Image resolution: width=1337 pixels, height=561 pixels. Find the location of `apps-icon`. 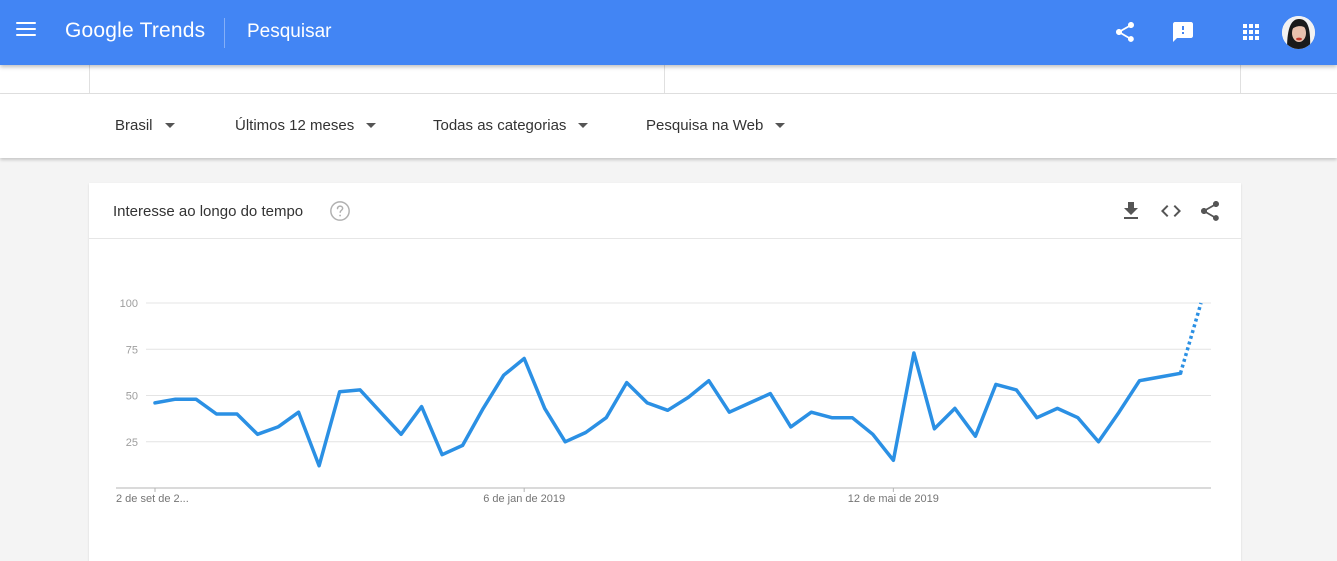

apps-icon is located at coordinates (1251, 32).